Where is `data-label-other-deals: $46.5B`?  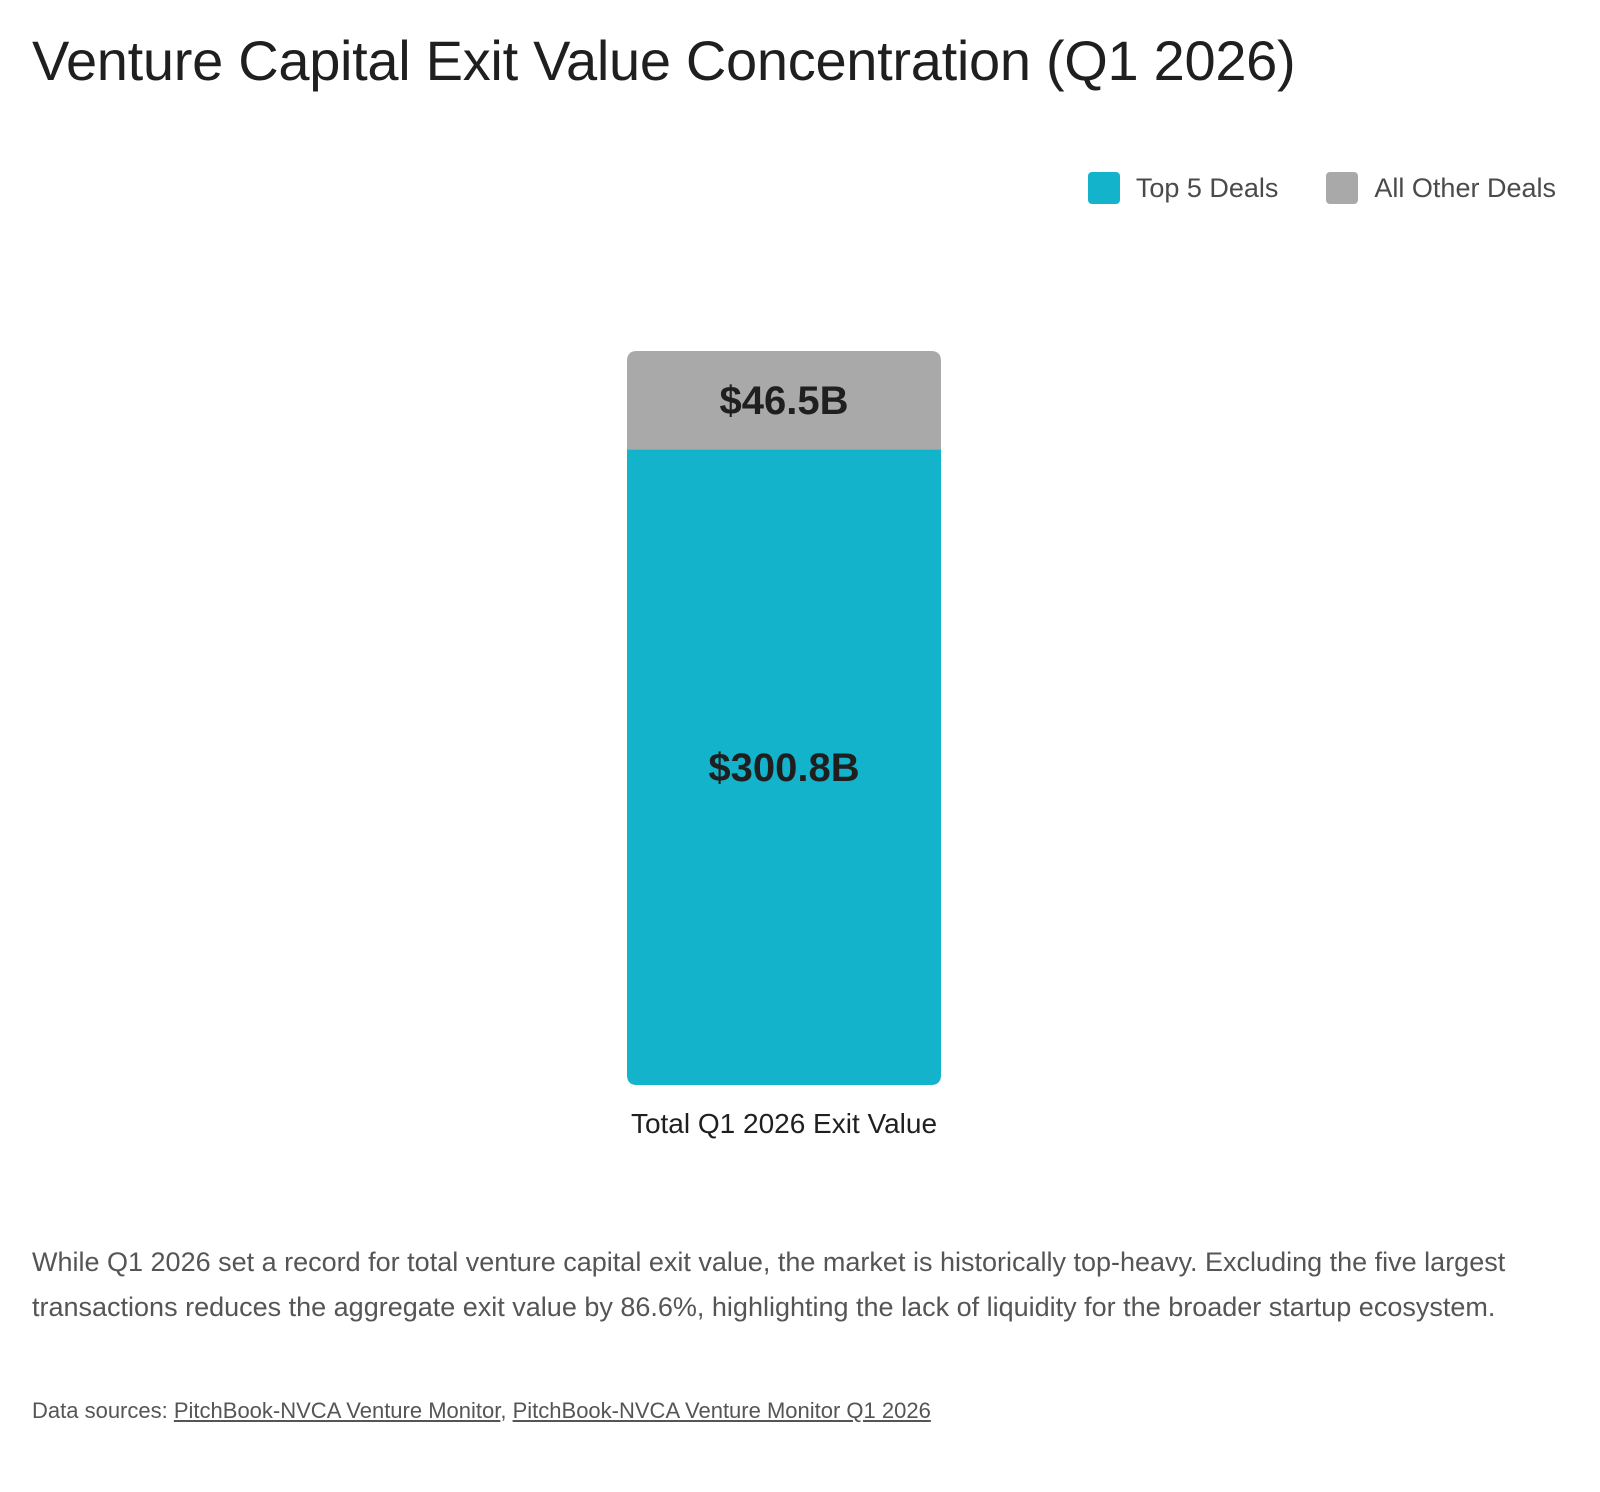
data-label-other-deals: $46.5B is located at coordinates (784, 401).